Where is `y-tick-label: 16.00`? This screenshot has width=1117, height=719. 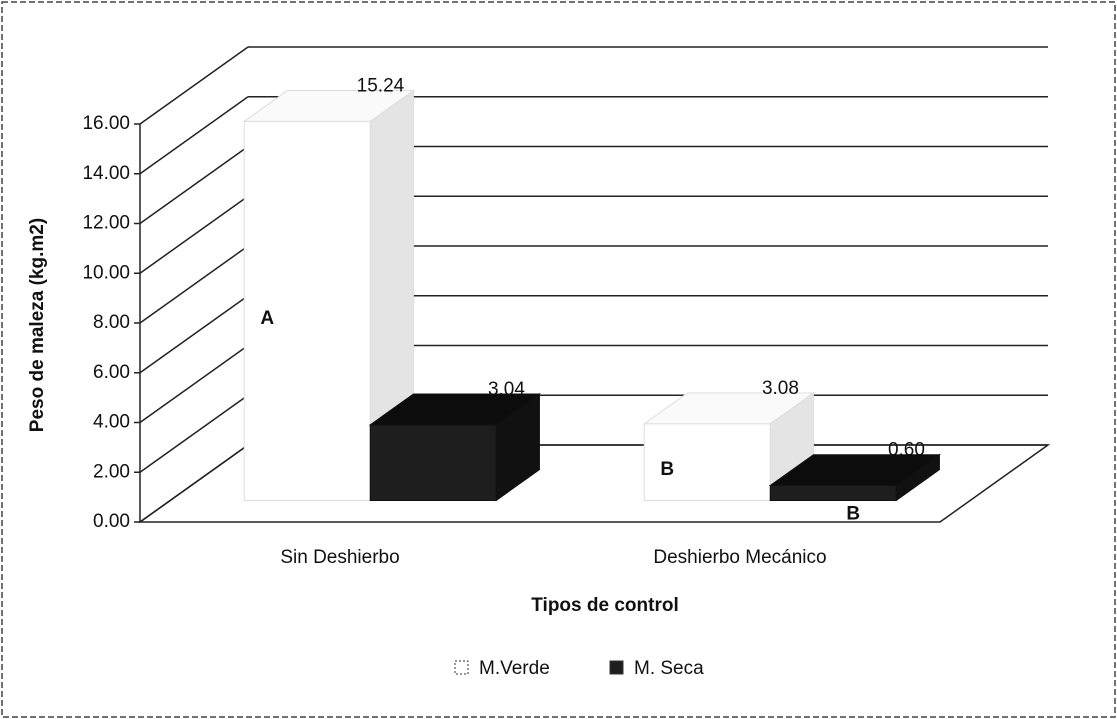 y-tick-label: 16.00 is located at coordinates (106, 123).